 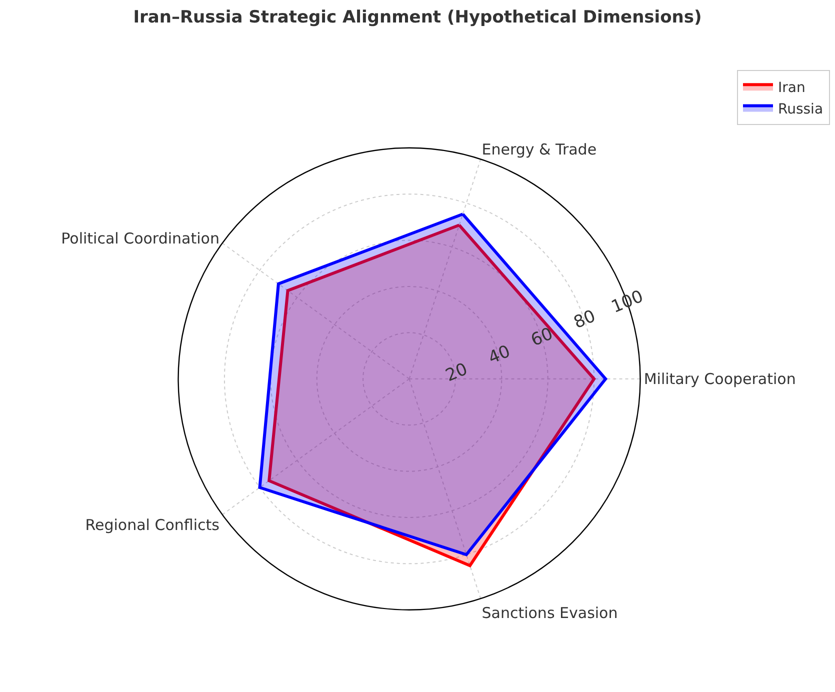 What do you see at coordinates (456, 372) in the screenshot?
I see `y-tick-label: 20` at bounding box center [456, 372].